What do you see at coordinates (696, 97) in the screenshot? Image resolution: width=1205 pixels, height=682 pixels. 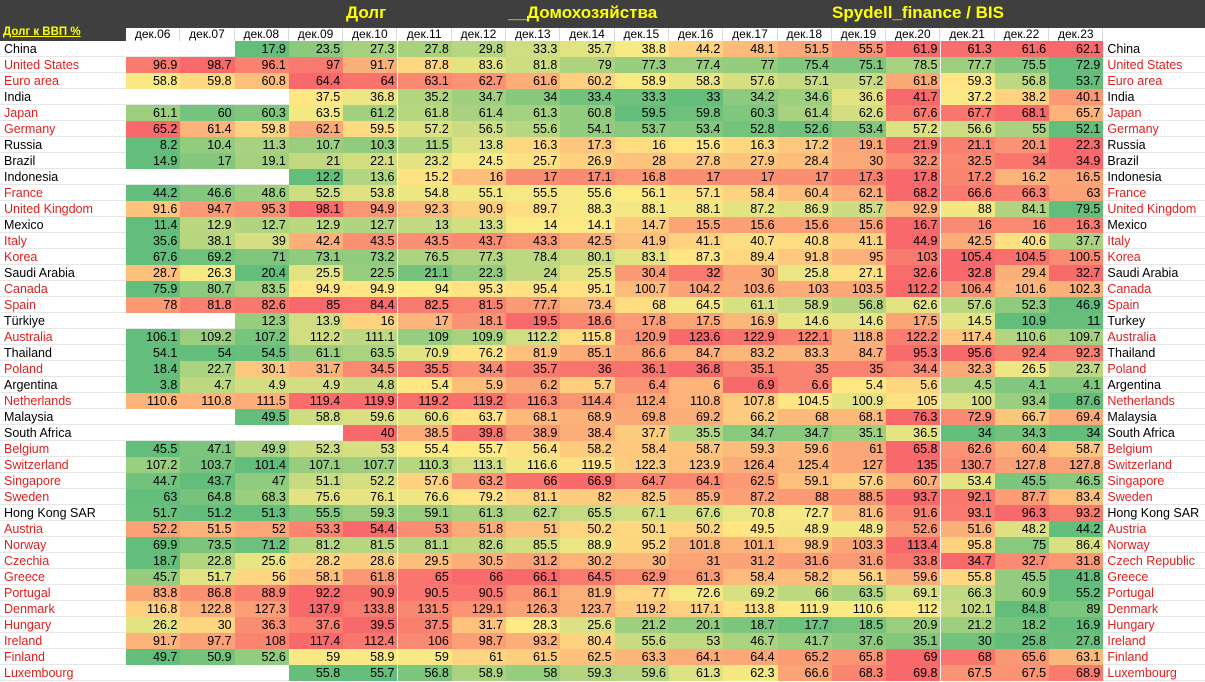 I see `heat-cell: 33` at bounding box center [696, 97].